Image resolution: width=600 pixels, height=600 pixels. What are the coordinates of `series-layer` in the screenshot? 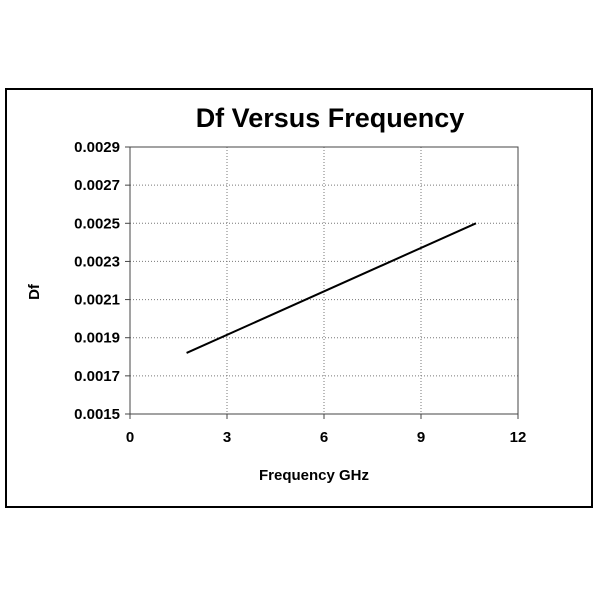 It's located at (331, 288).